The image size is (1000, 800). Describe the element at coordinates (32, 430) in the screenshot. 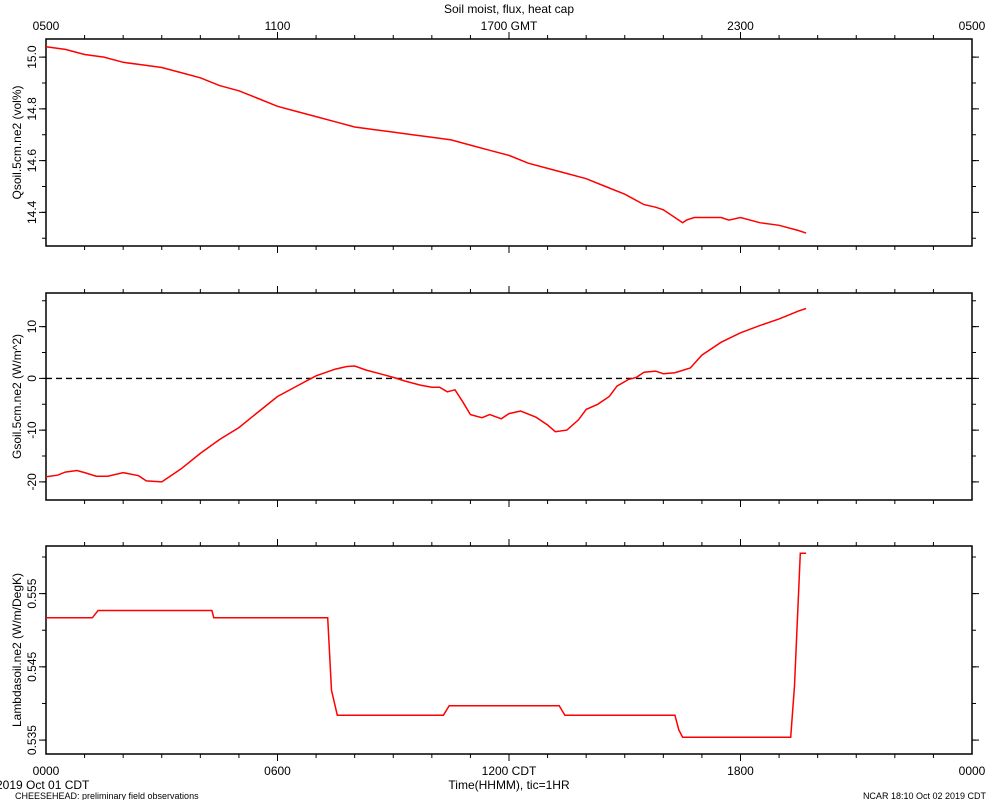

I see `y-tick-label: -10` at that location.